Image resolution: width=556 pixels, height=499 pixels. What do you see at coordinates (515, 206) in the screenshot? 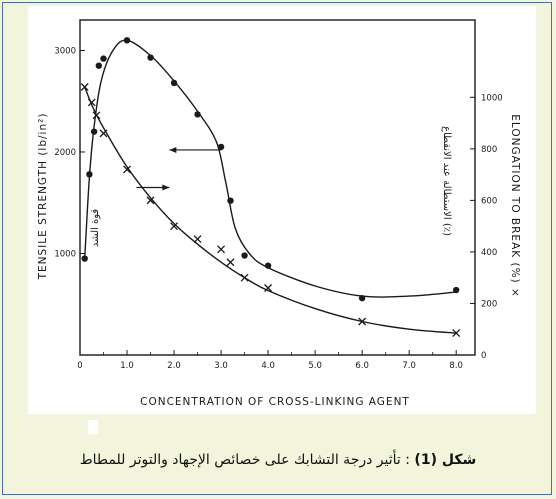
I see `y-axis-right-title: ELONGATION TO BREAK (%) ×` at bounding box center [515, 206].